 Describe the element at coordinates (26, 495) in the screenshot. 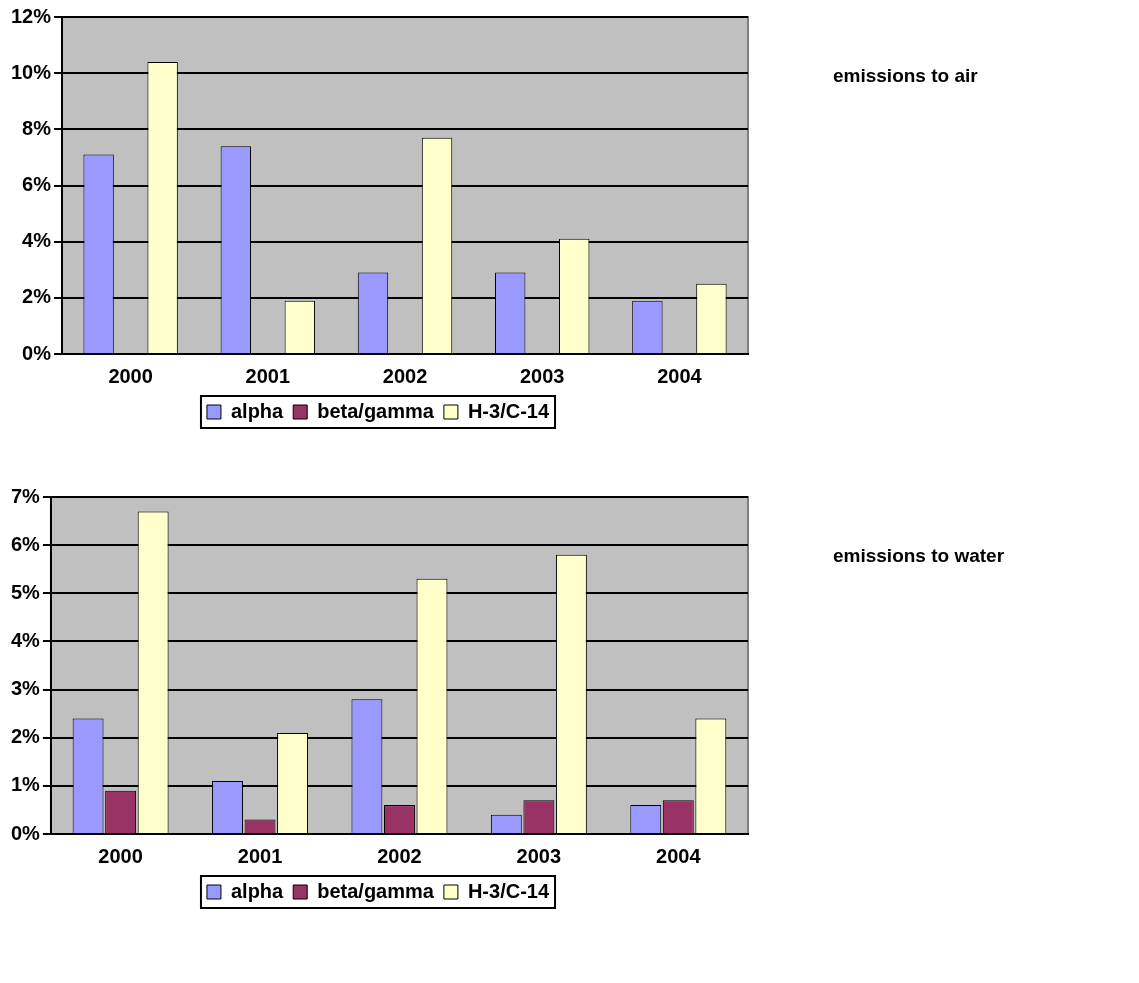

I see `y-tick-label: 7%` at that location.